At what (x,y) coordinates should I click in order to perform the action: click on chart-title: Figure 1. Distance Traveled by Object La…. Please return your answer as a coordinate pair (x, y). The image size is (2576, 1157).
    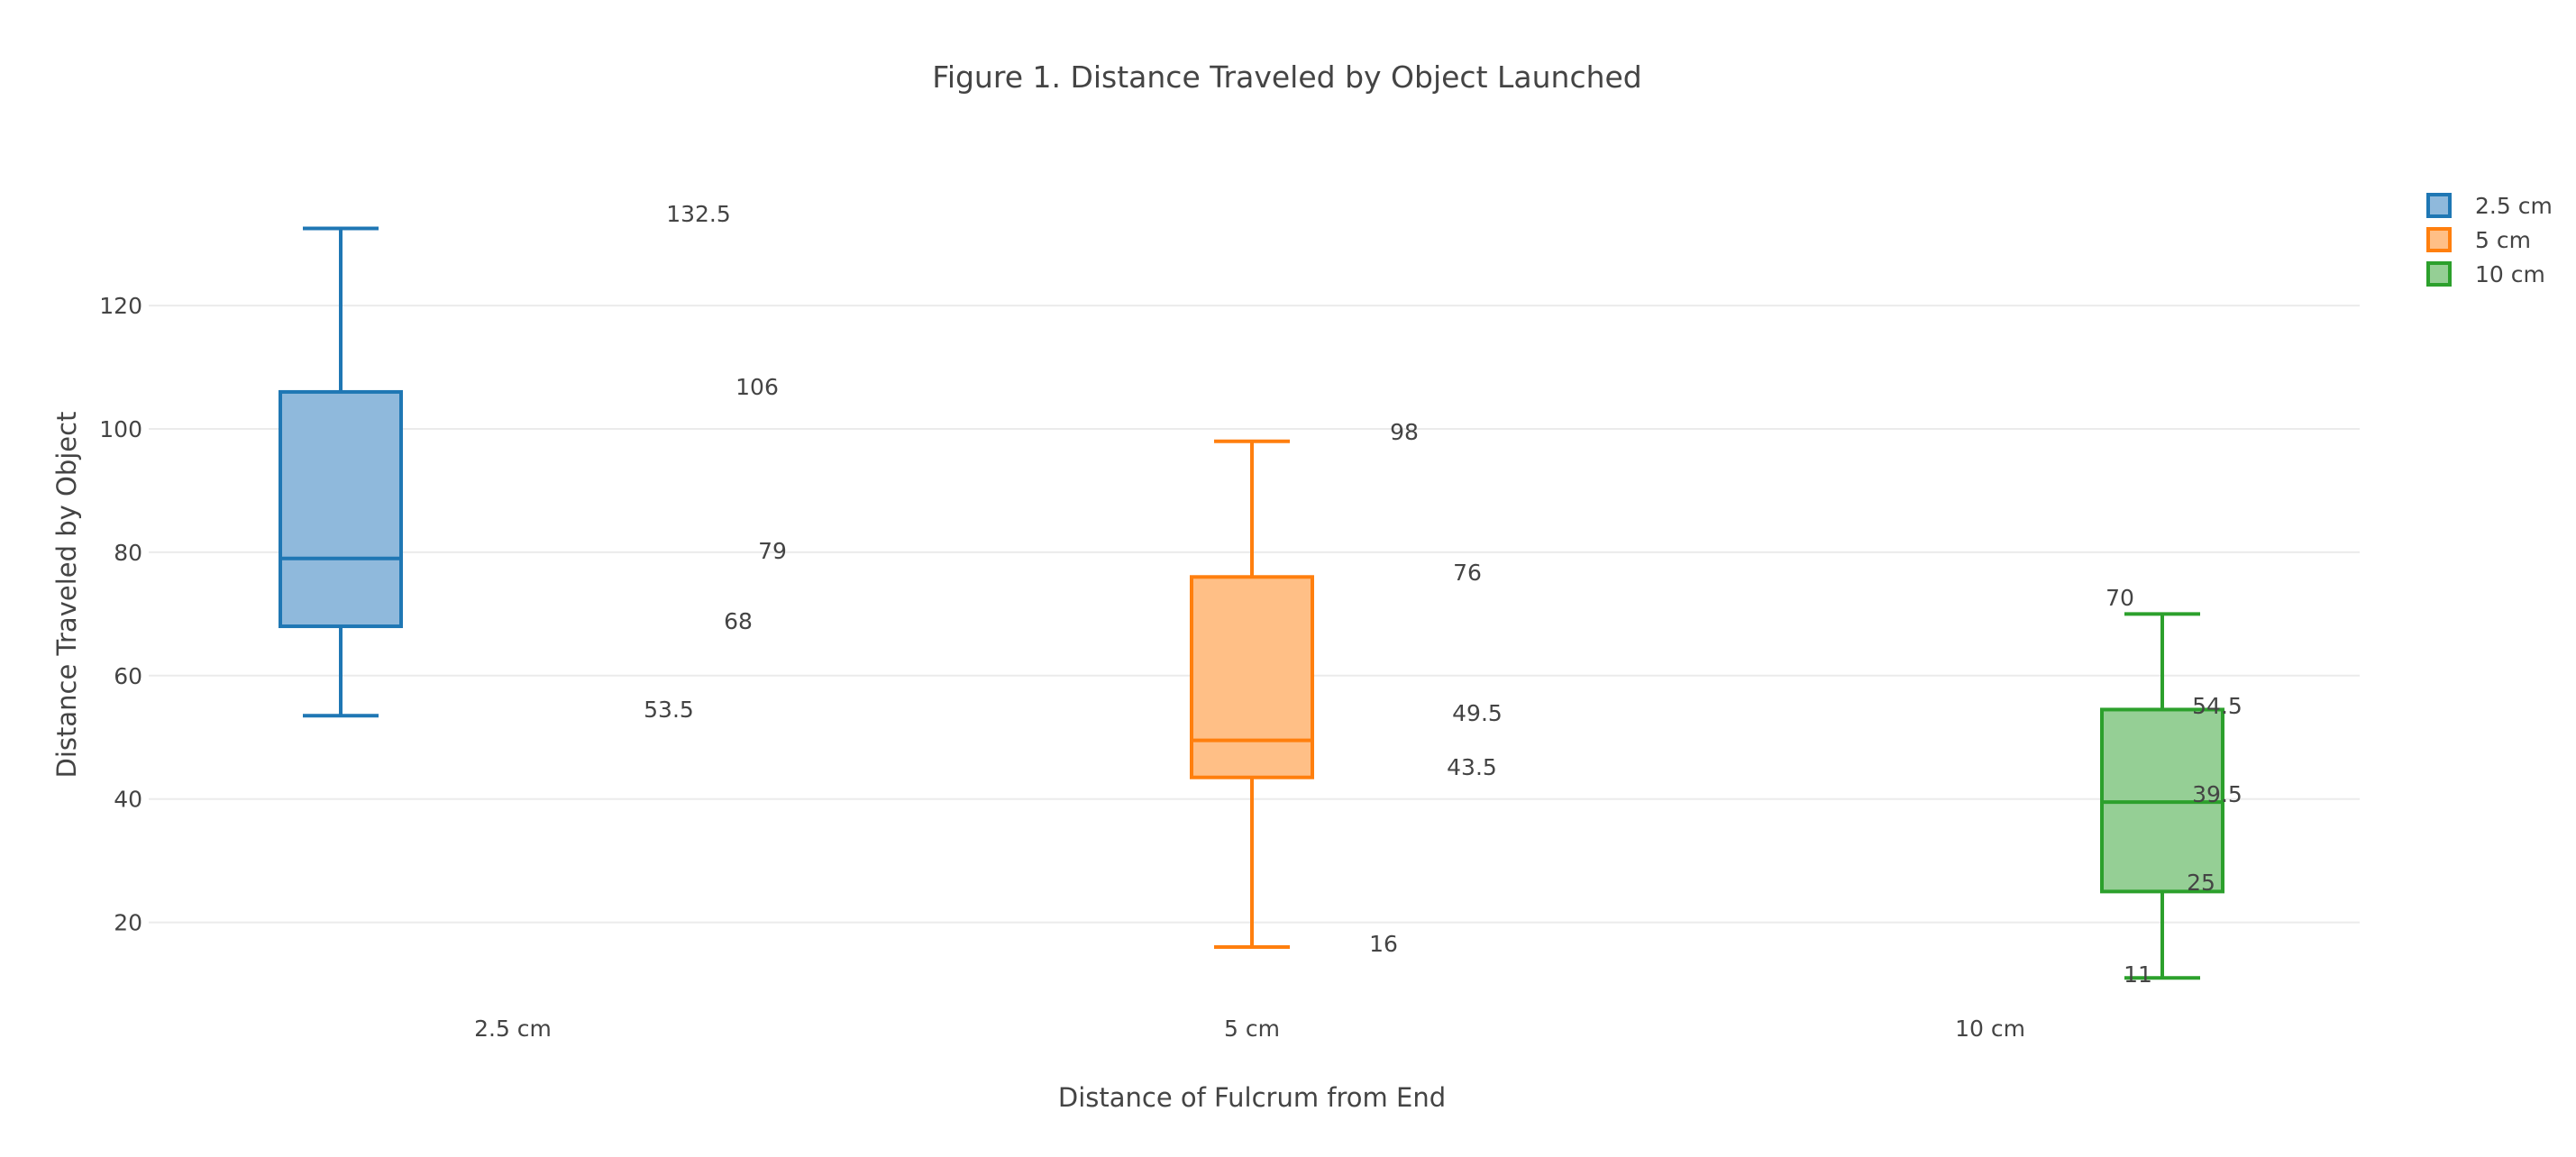
    Looking at the image, I should click on (1287, 77).